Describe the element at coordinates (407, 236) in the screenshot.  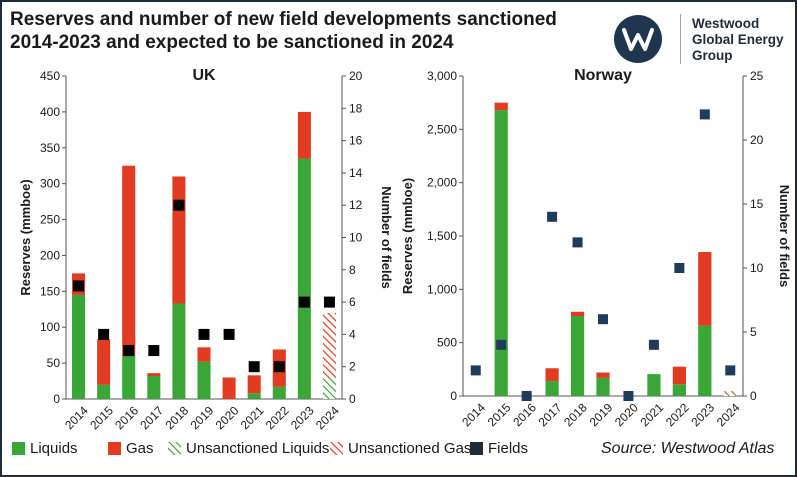
I see `norway-y-axis-label: Reserves (mmboe)` at that location.